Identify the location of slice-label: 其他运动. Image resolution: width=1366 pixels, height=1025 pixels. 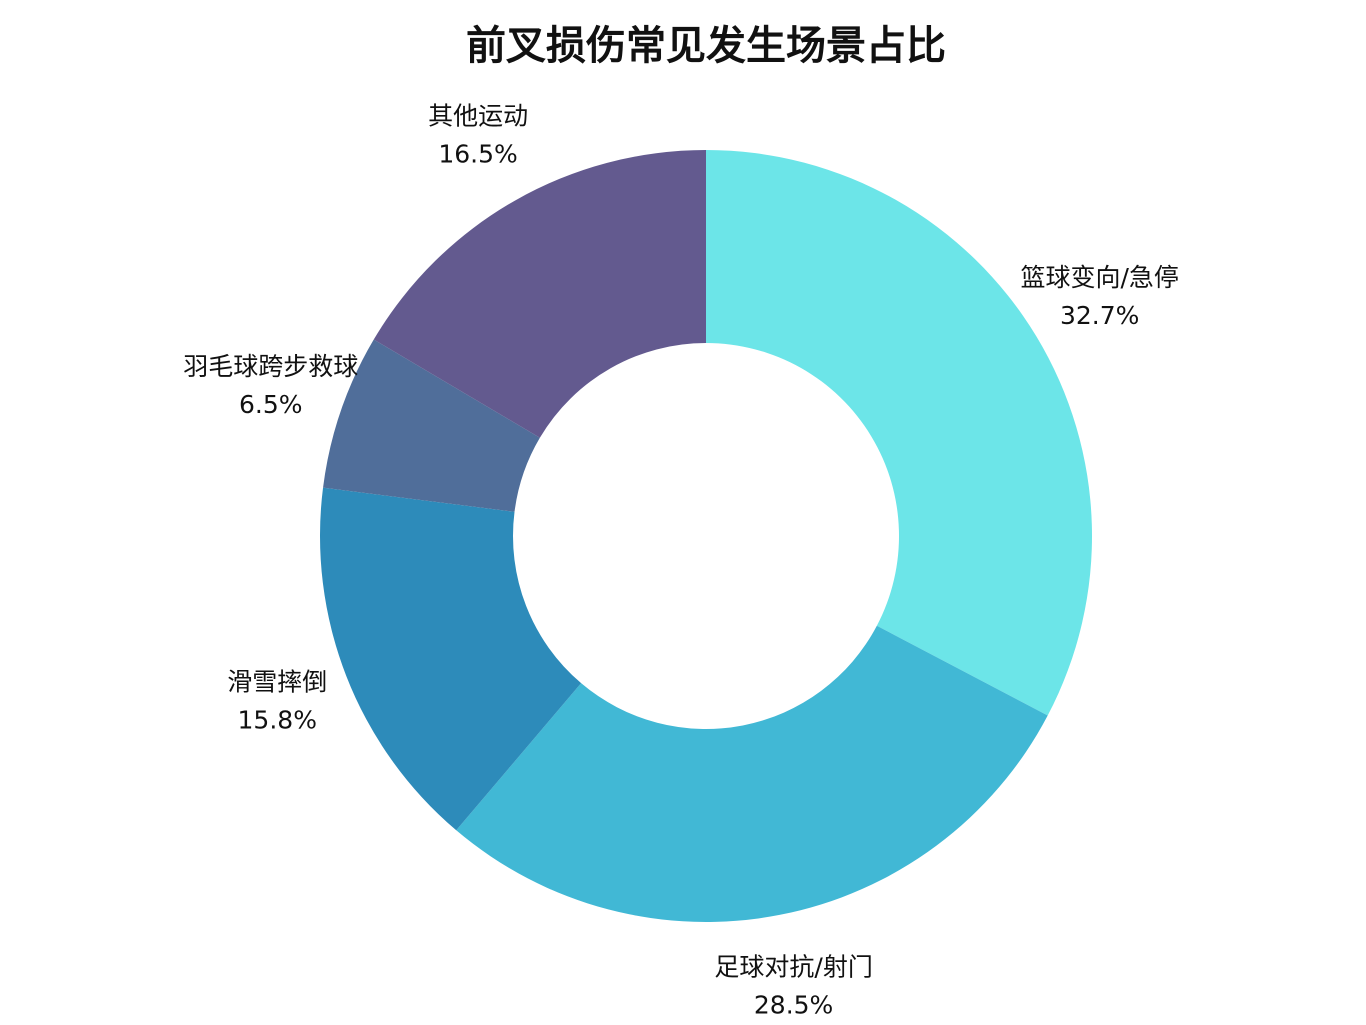
(478, 115).